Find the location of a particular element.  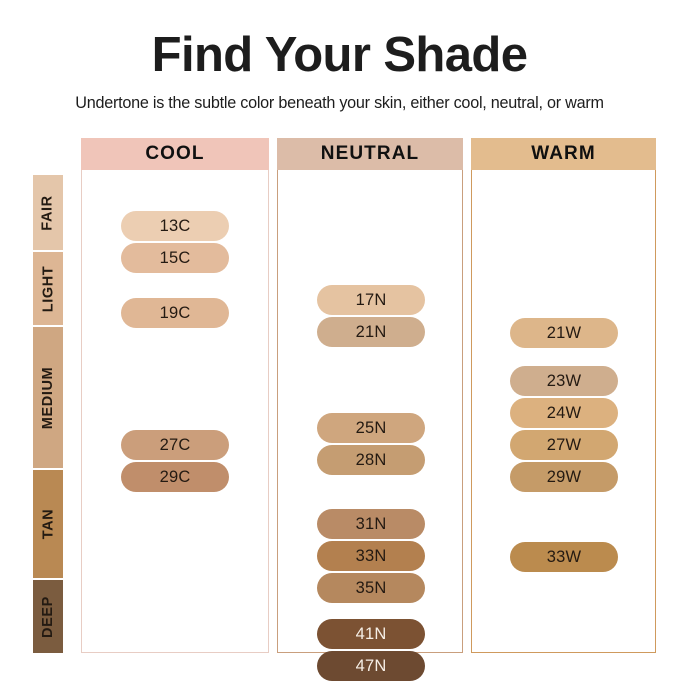

shade-code: 33W is located at coordinates (564, 556).